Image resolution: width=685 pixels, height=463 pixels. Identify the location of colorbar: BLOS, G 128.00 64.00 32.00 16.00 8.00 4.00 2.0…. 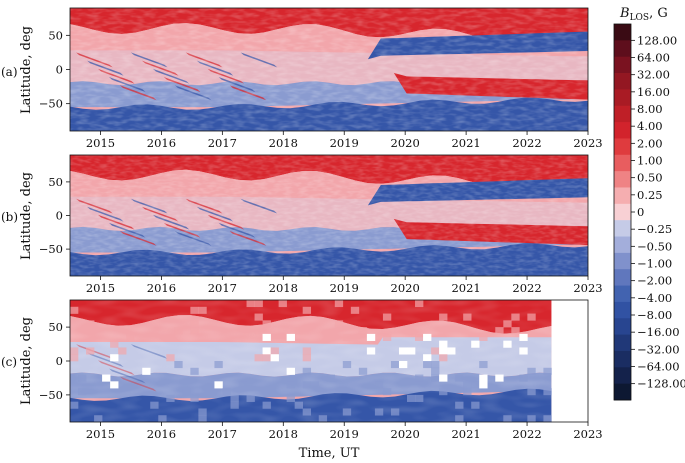
(649, 203).